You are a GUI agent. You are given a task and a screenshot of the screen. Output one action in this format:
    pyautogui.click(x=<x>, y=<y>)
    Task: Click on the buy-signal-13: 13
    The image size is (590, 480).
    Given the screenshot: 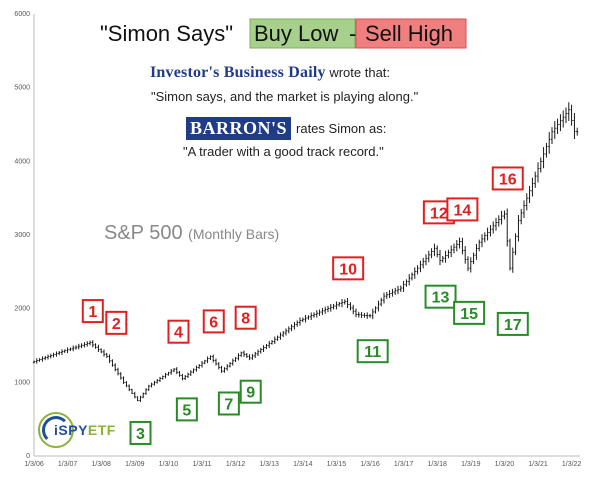 What is the action you would take?
    pyautogui.click(x=440, y=296)
    